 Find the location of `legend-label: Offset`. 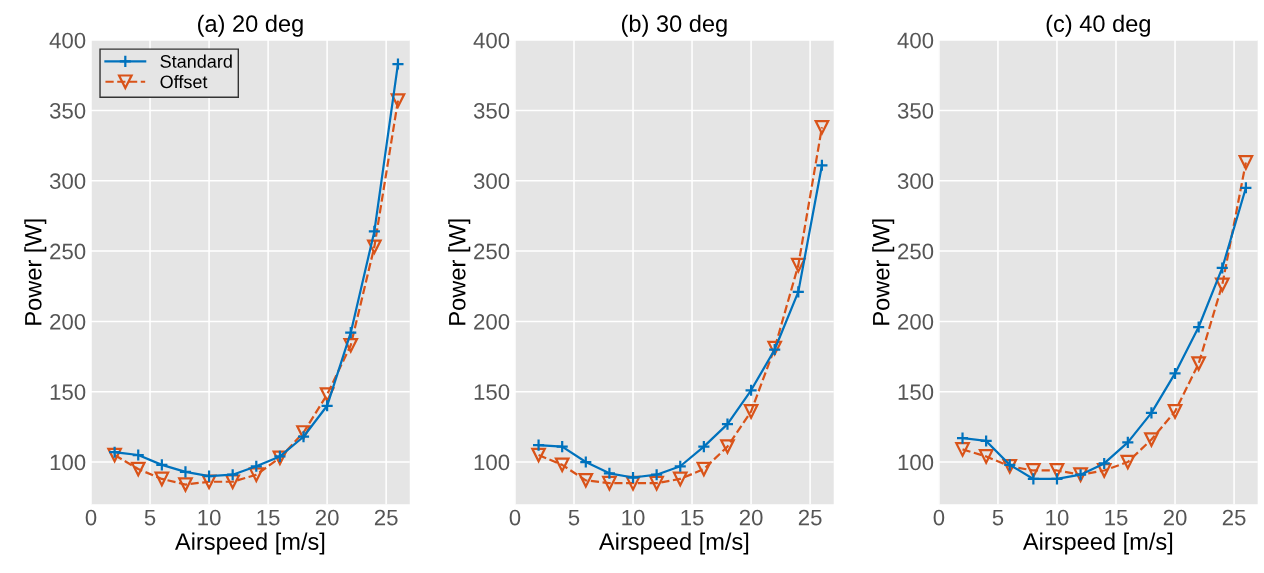

legend-label: Offset is located at coordinates (184, 82).